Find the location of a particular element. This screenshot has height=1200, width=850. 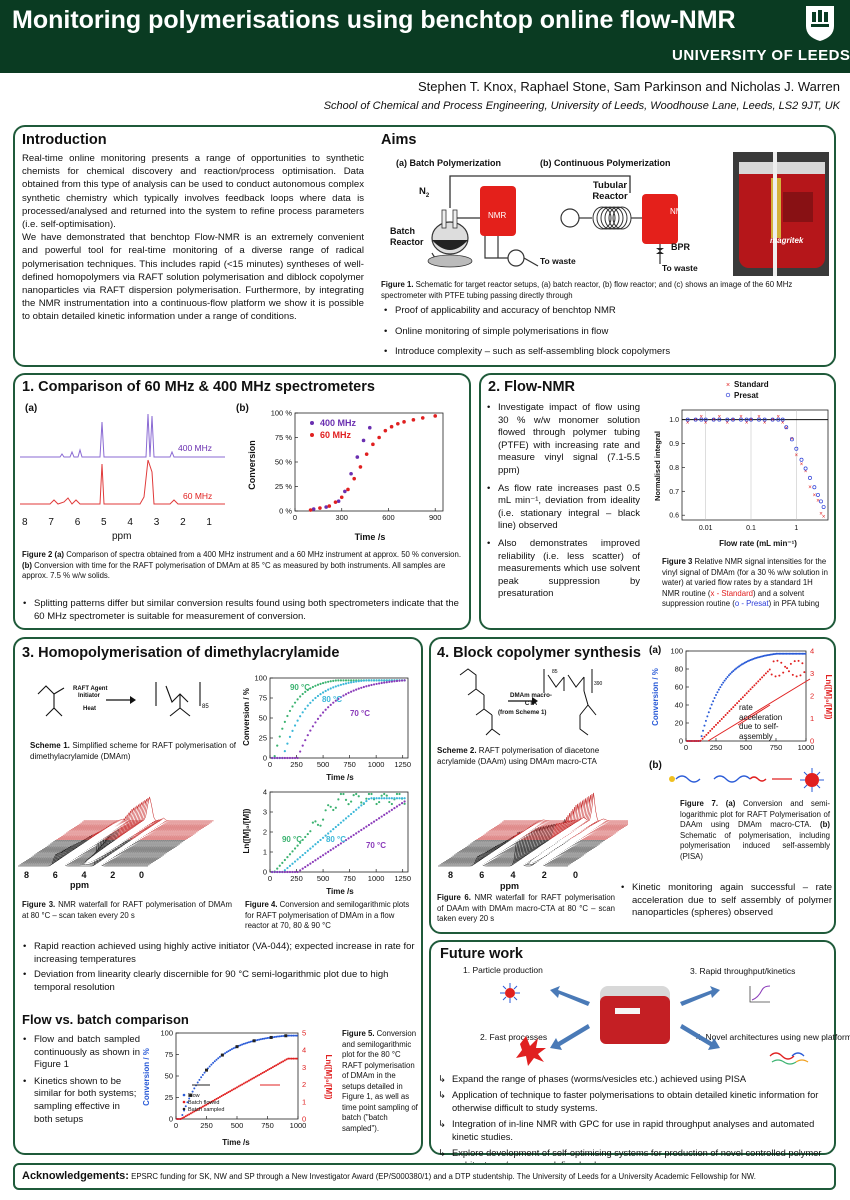

reactor-schematic is located at coordinates (552, 221).